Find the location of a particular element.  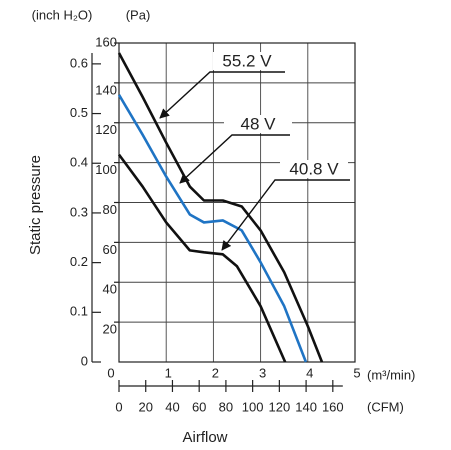

x-tick-label: 5 is located at coordinates (356, 372).